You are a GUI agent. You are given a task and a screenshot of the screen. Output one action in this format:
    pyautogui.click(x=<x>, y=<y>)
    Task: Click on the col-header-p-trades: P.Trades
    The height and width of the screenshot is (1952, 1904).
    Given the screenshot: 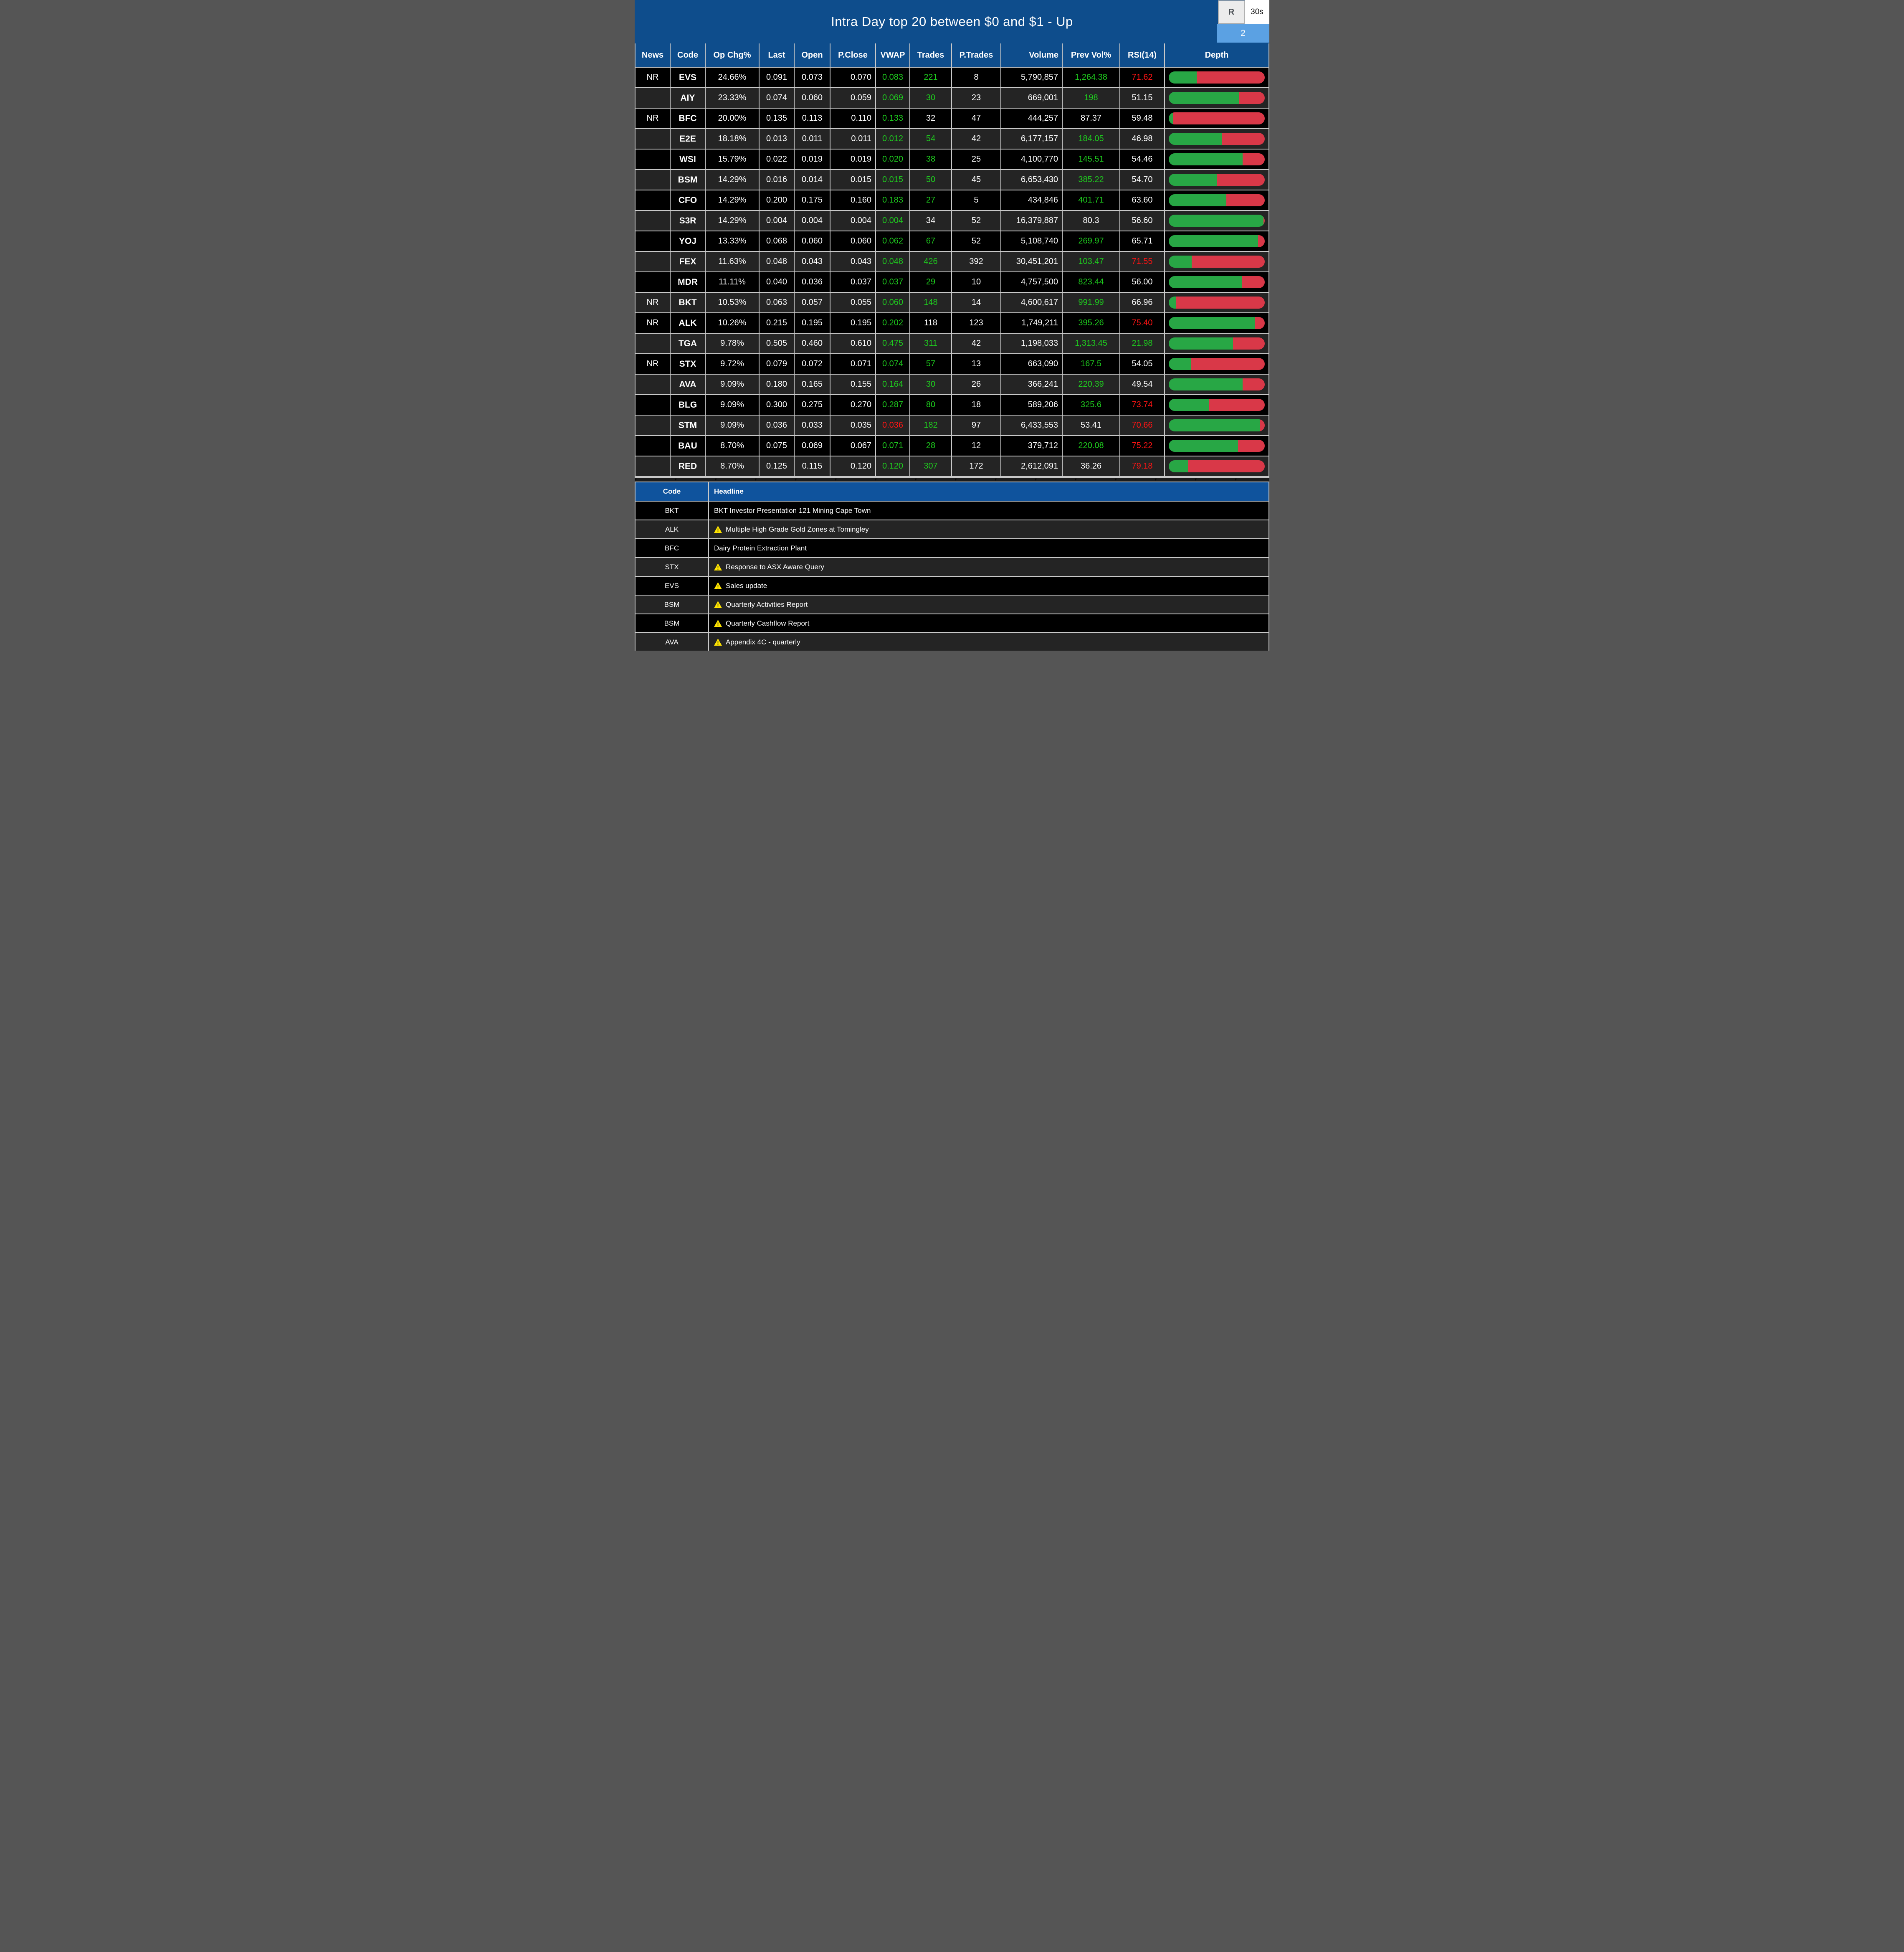 What is the action you would take?
    pyautogui.click(x=976, y=55)
    